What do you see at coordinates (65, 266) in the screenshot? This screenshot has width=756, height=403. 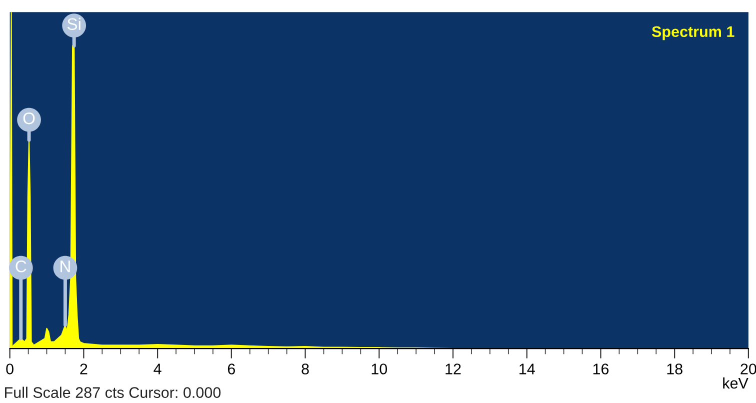 I see `annotation: N` at bounding box center [65, 266].